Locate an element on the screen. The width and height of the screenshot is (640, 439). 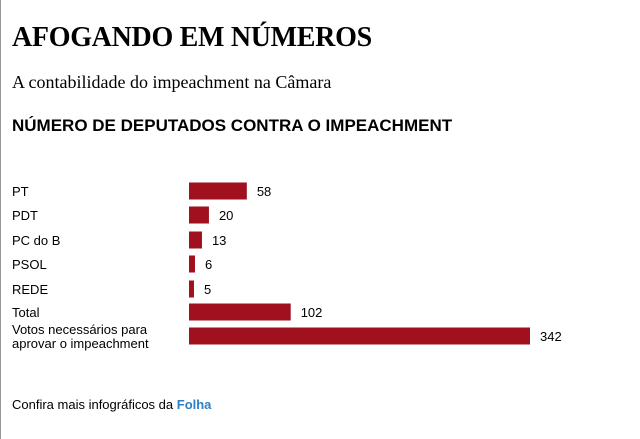
data-label: 342 is located at coordinates (551, 336).